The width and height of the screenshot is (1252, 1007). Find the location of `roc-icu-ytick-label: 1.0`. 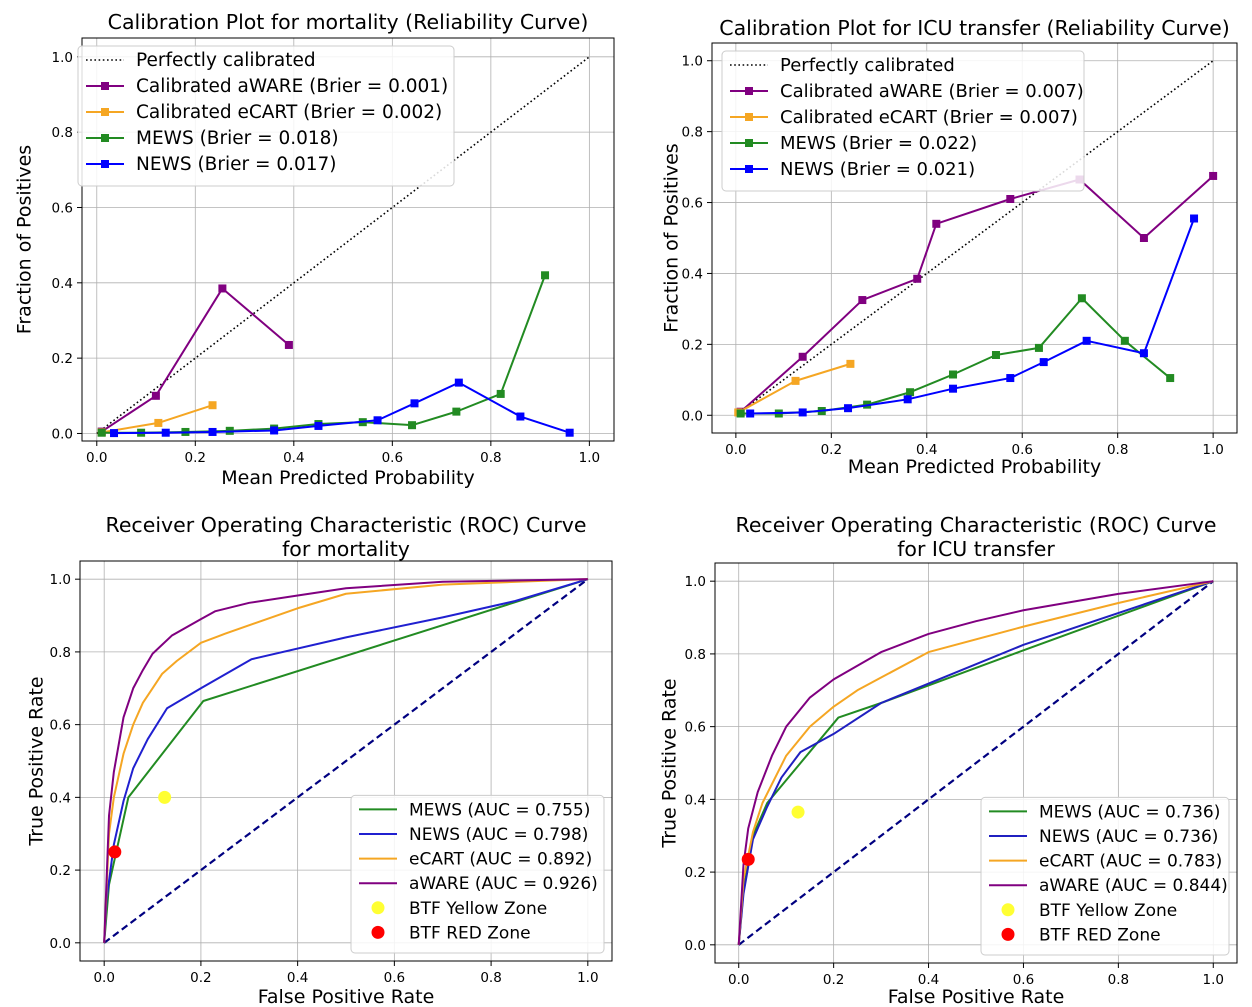

roc-icu-ytick-label: 1.0 is located at coordinates (695, 582).